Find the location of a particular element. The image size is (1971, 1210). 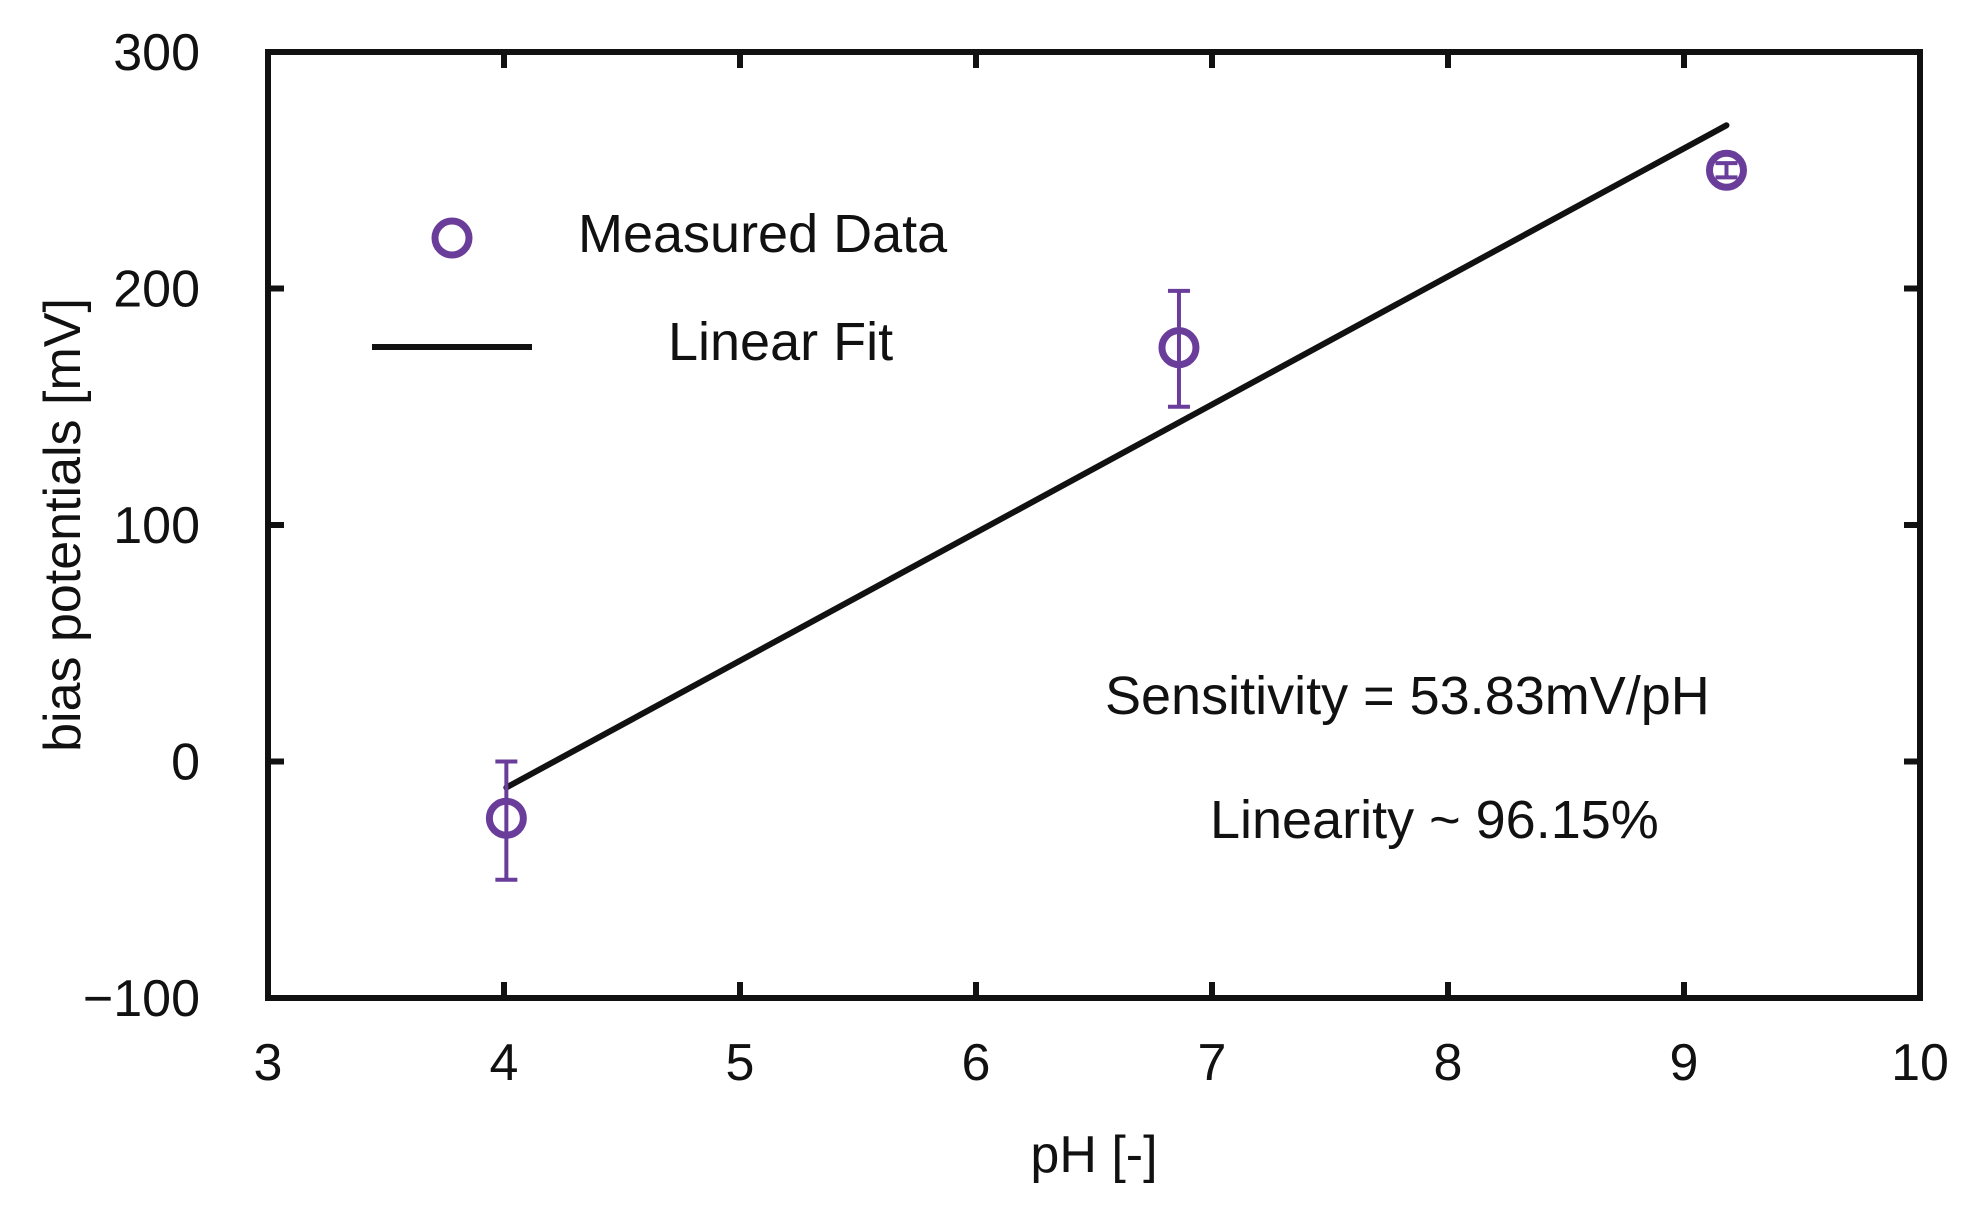

x-tick-label: 9 is located at coordinates (1684, 1063).